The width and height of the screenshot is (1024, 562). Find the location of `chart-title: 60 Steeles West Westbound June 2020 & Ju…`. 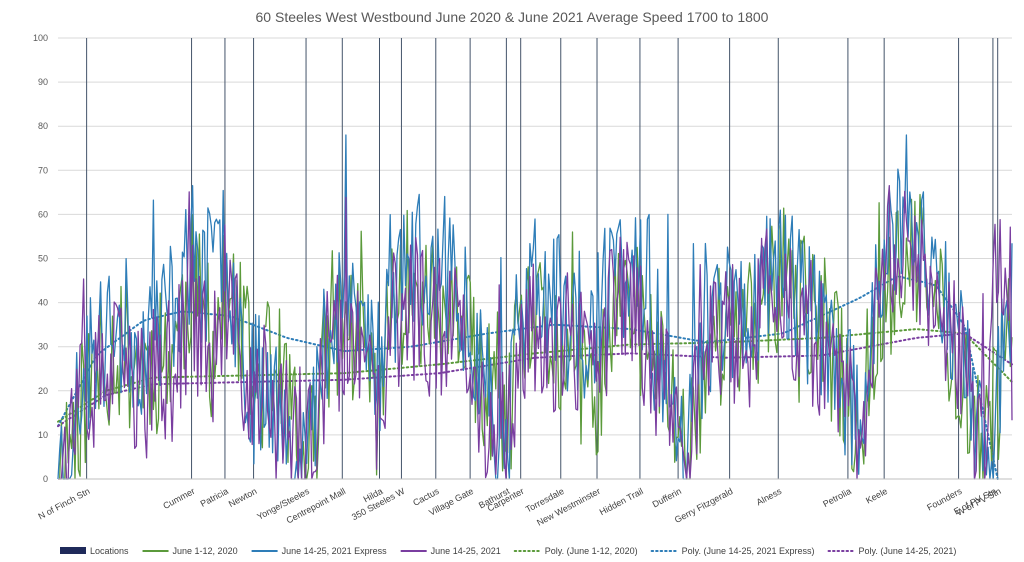

chart-title: 60 Steeles West Westbound June 2020 & Ju… is located at coordinates (512, 17).